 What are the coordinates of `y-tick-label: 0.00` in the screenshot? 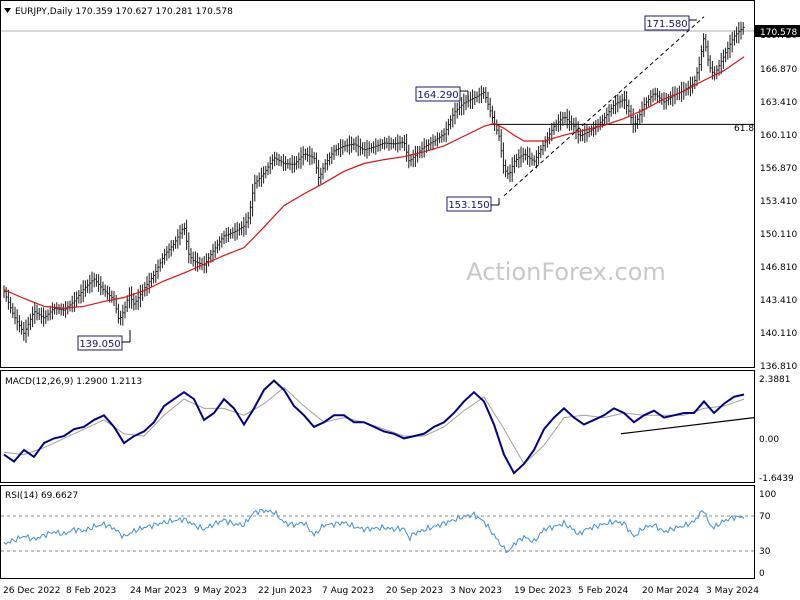 It's located at (769, 440).